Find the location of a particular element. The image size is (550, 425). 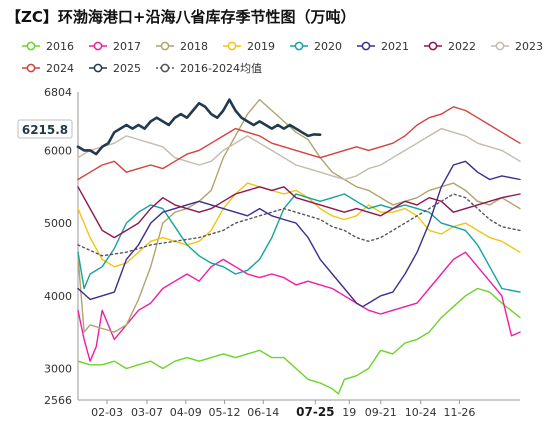

legend-label: 2017 is located at coordinates (127, 46).